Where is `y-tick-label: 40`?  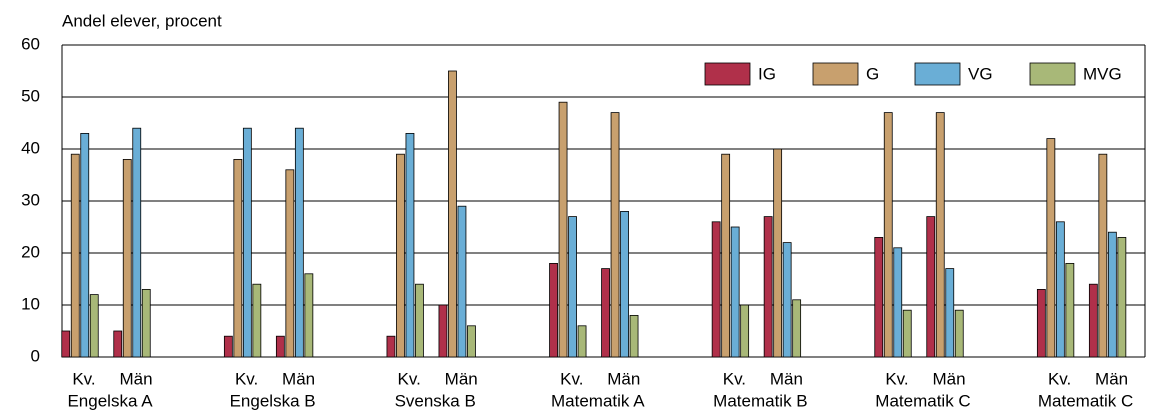
y-tick-label: 40 is located at coordinates (30, 147).